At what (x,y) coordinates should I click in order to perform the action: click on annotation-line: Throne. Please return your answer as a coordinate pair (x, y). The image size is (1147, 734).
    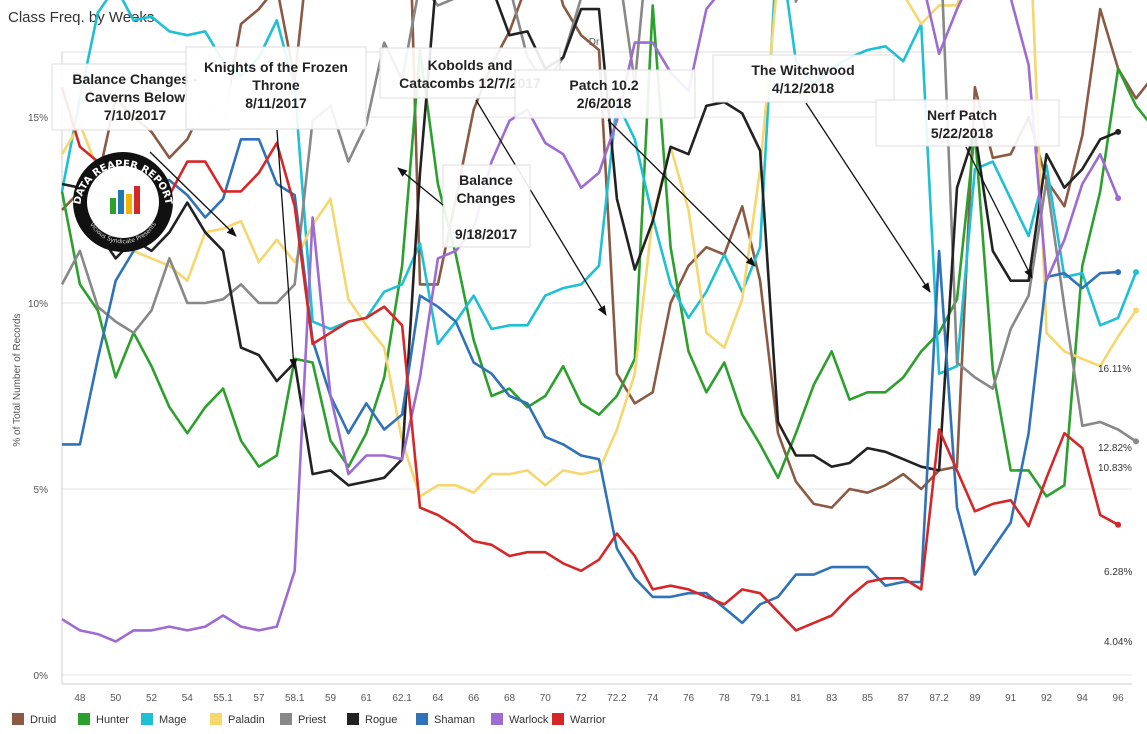
    Looking at the image, I should click on (276, 85).